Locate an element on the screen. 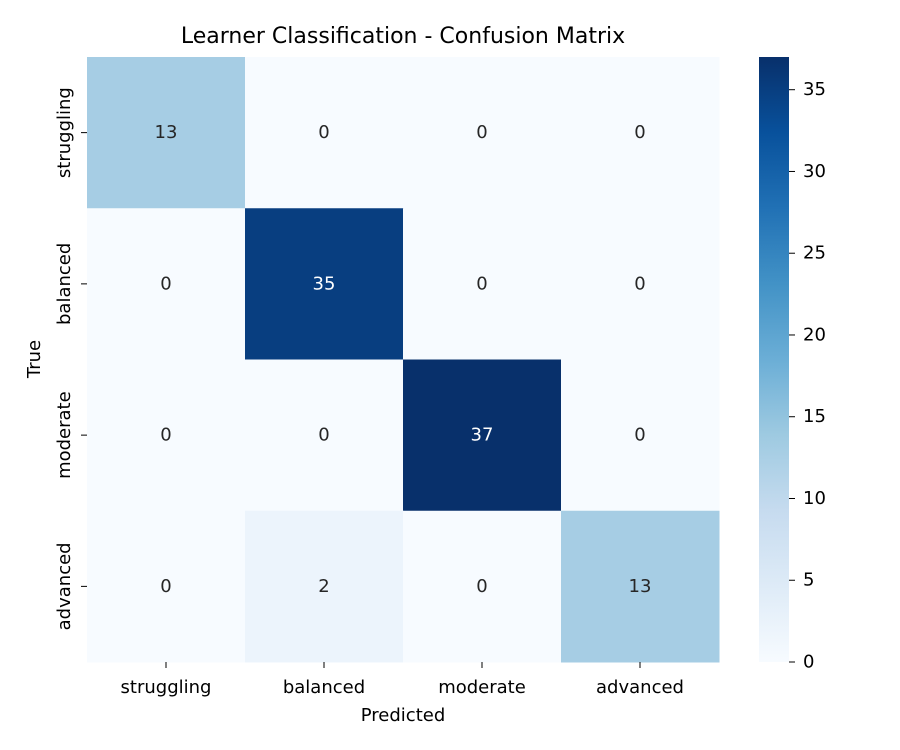 This screenshot has height=750, width=900. x-tick-label: moderate is located at coordinates (482, 687).